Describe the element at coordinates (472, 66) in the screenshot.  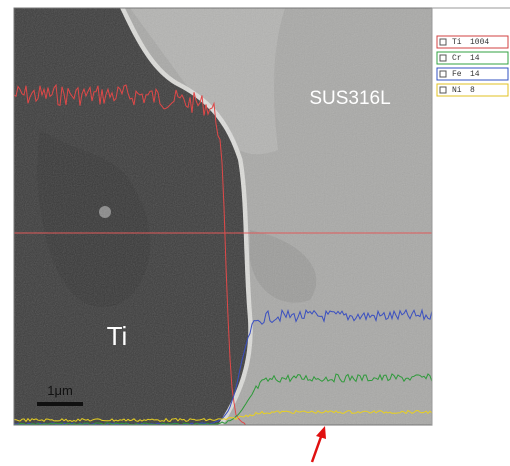
I see `legend: Ti 1004 Cr 14 Fe 14 Ni 8` at that location.